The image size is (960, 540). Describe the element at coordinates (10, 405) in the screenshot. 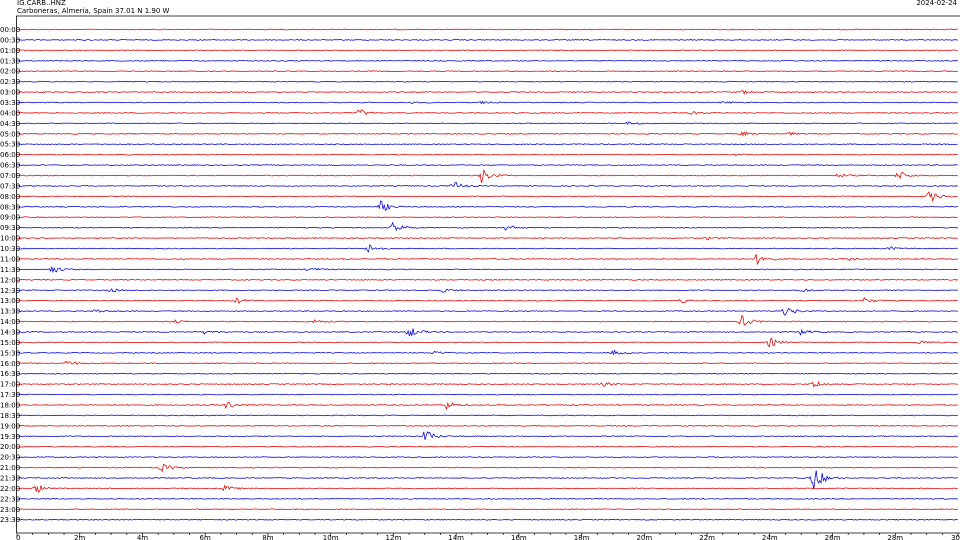

I see `row-time-label: 18:00` at that location.